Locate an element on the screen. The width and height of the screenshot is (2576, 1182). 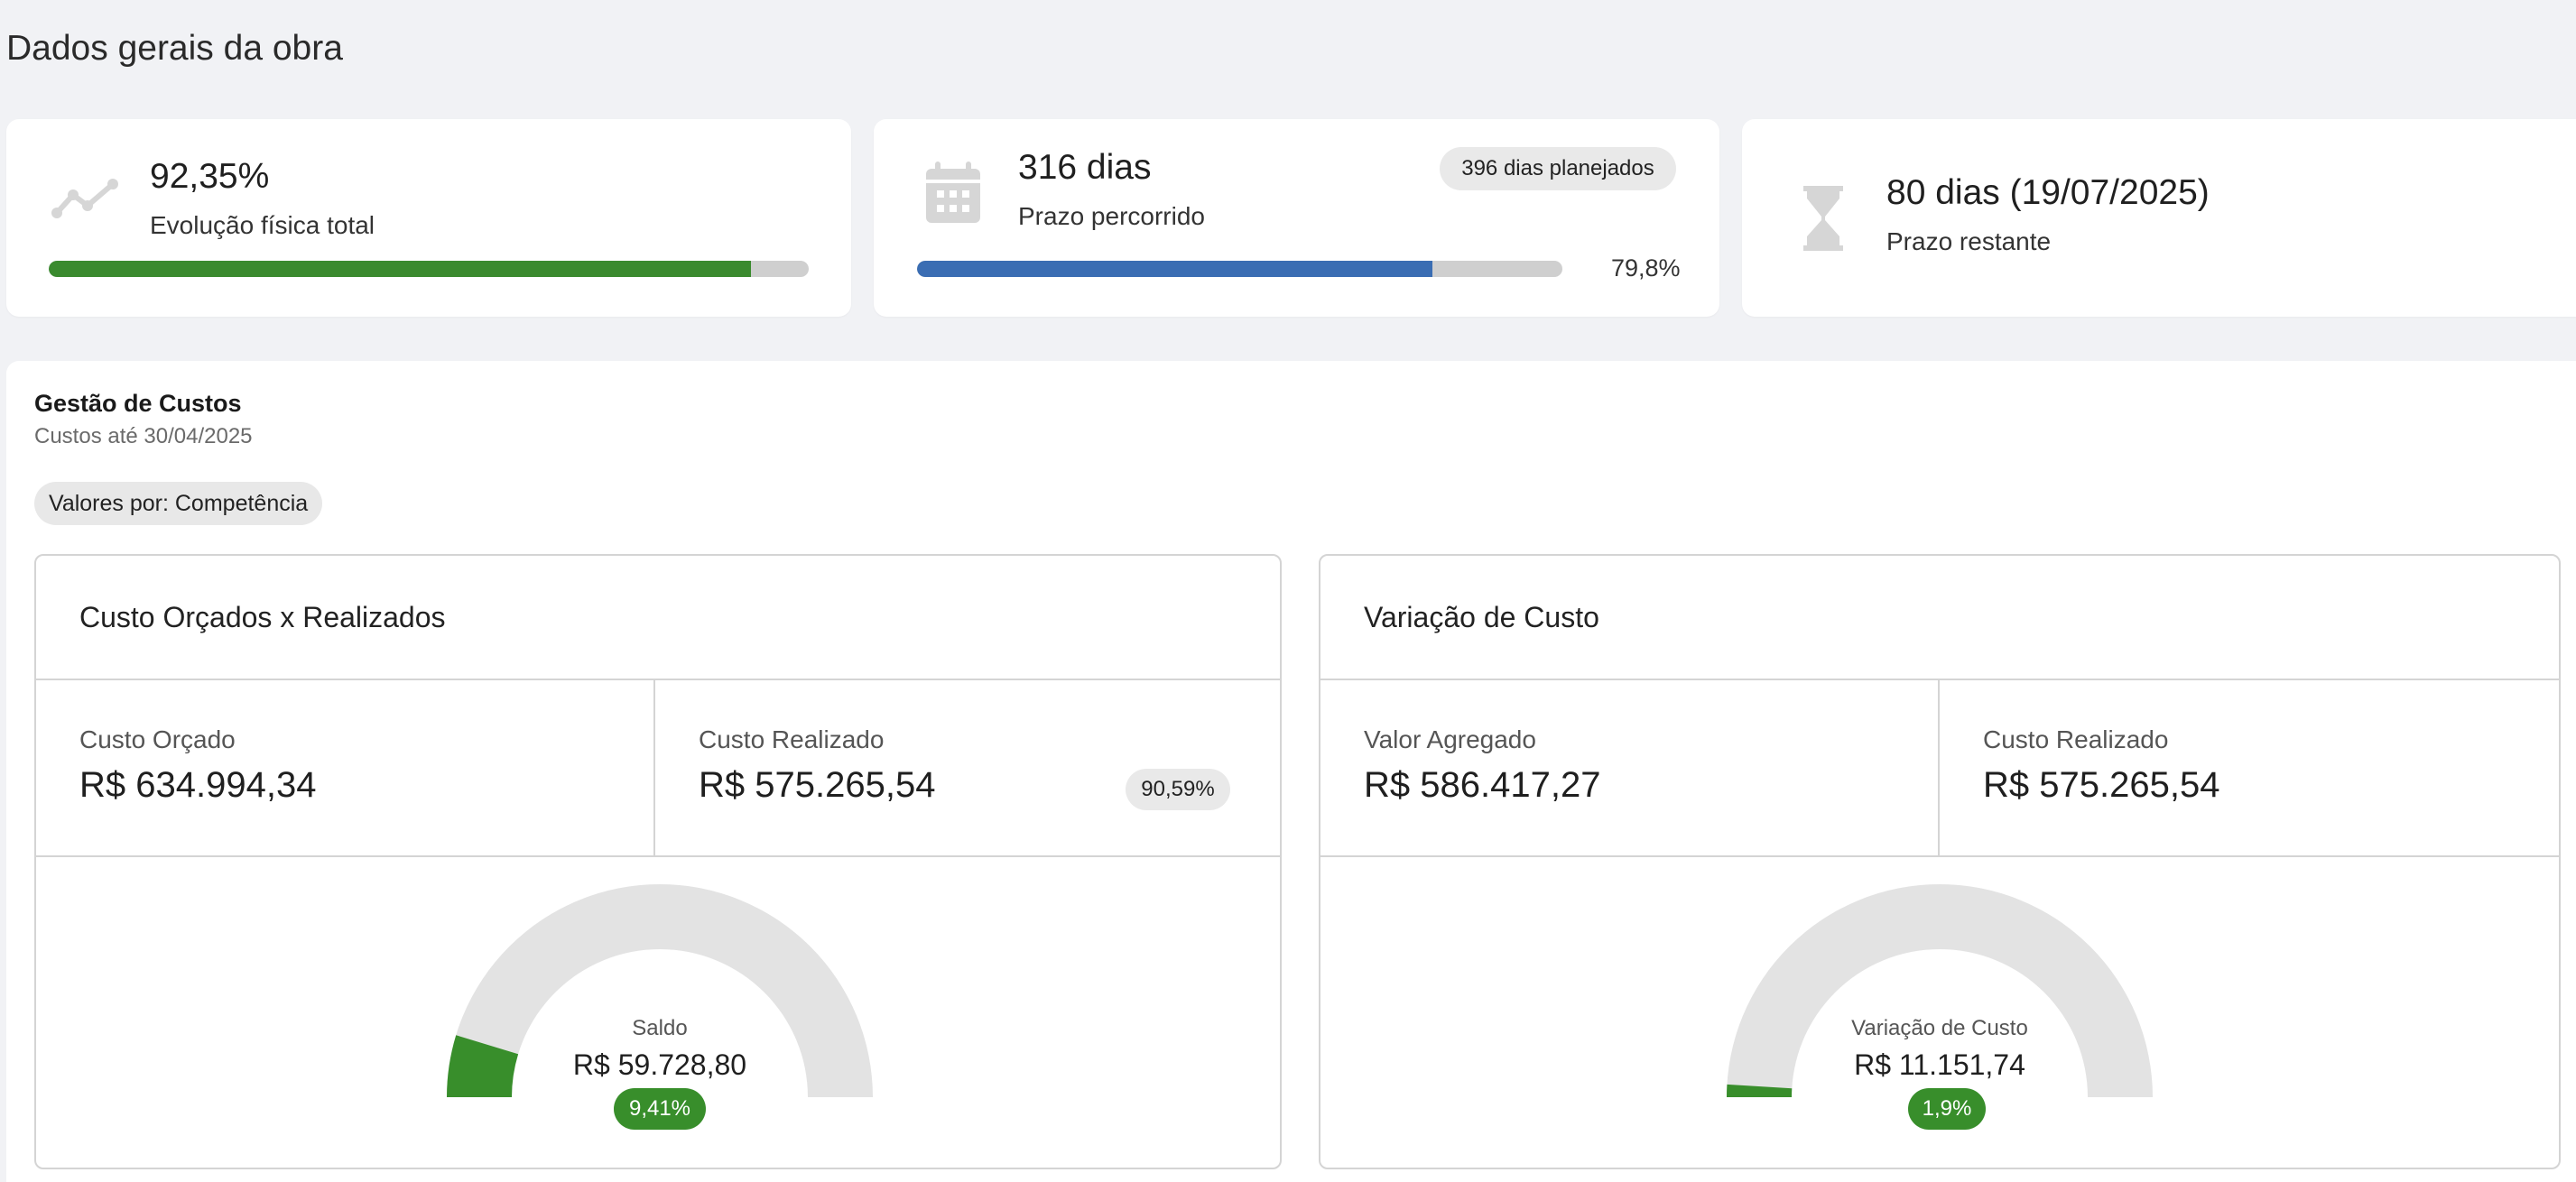
budget-cost-label: Custo Orçado is located at coordinates (157, 739).